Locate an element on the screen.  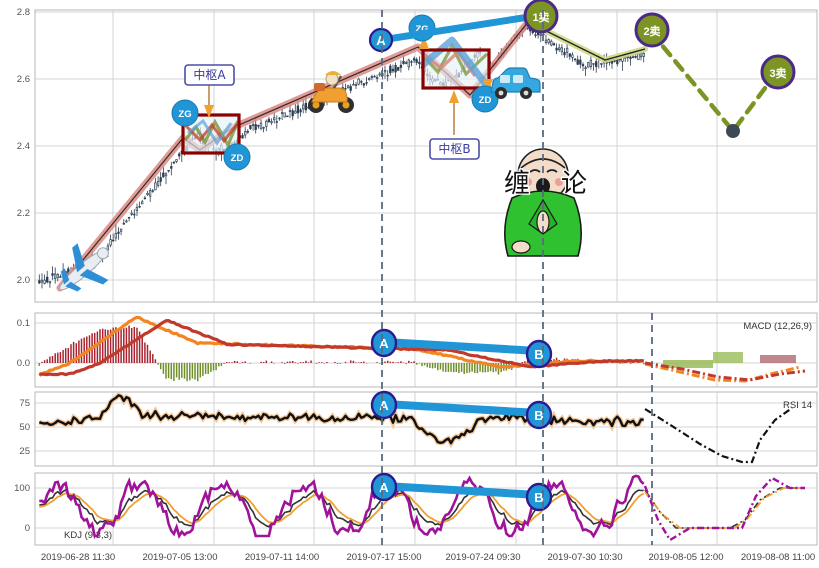
pivot-a-zd-label: ZD is located at coordinates (237, 158).